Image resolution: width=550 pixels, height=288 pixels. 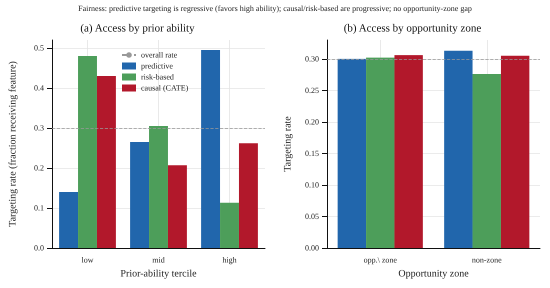 I want to click on y-tick-label: 0.15, so click(x=312, y=153).